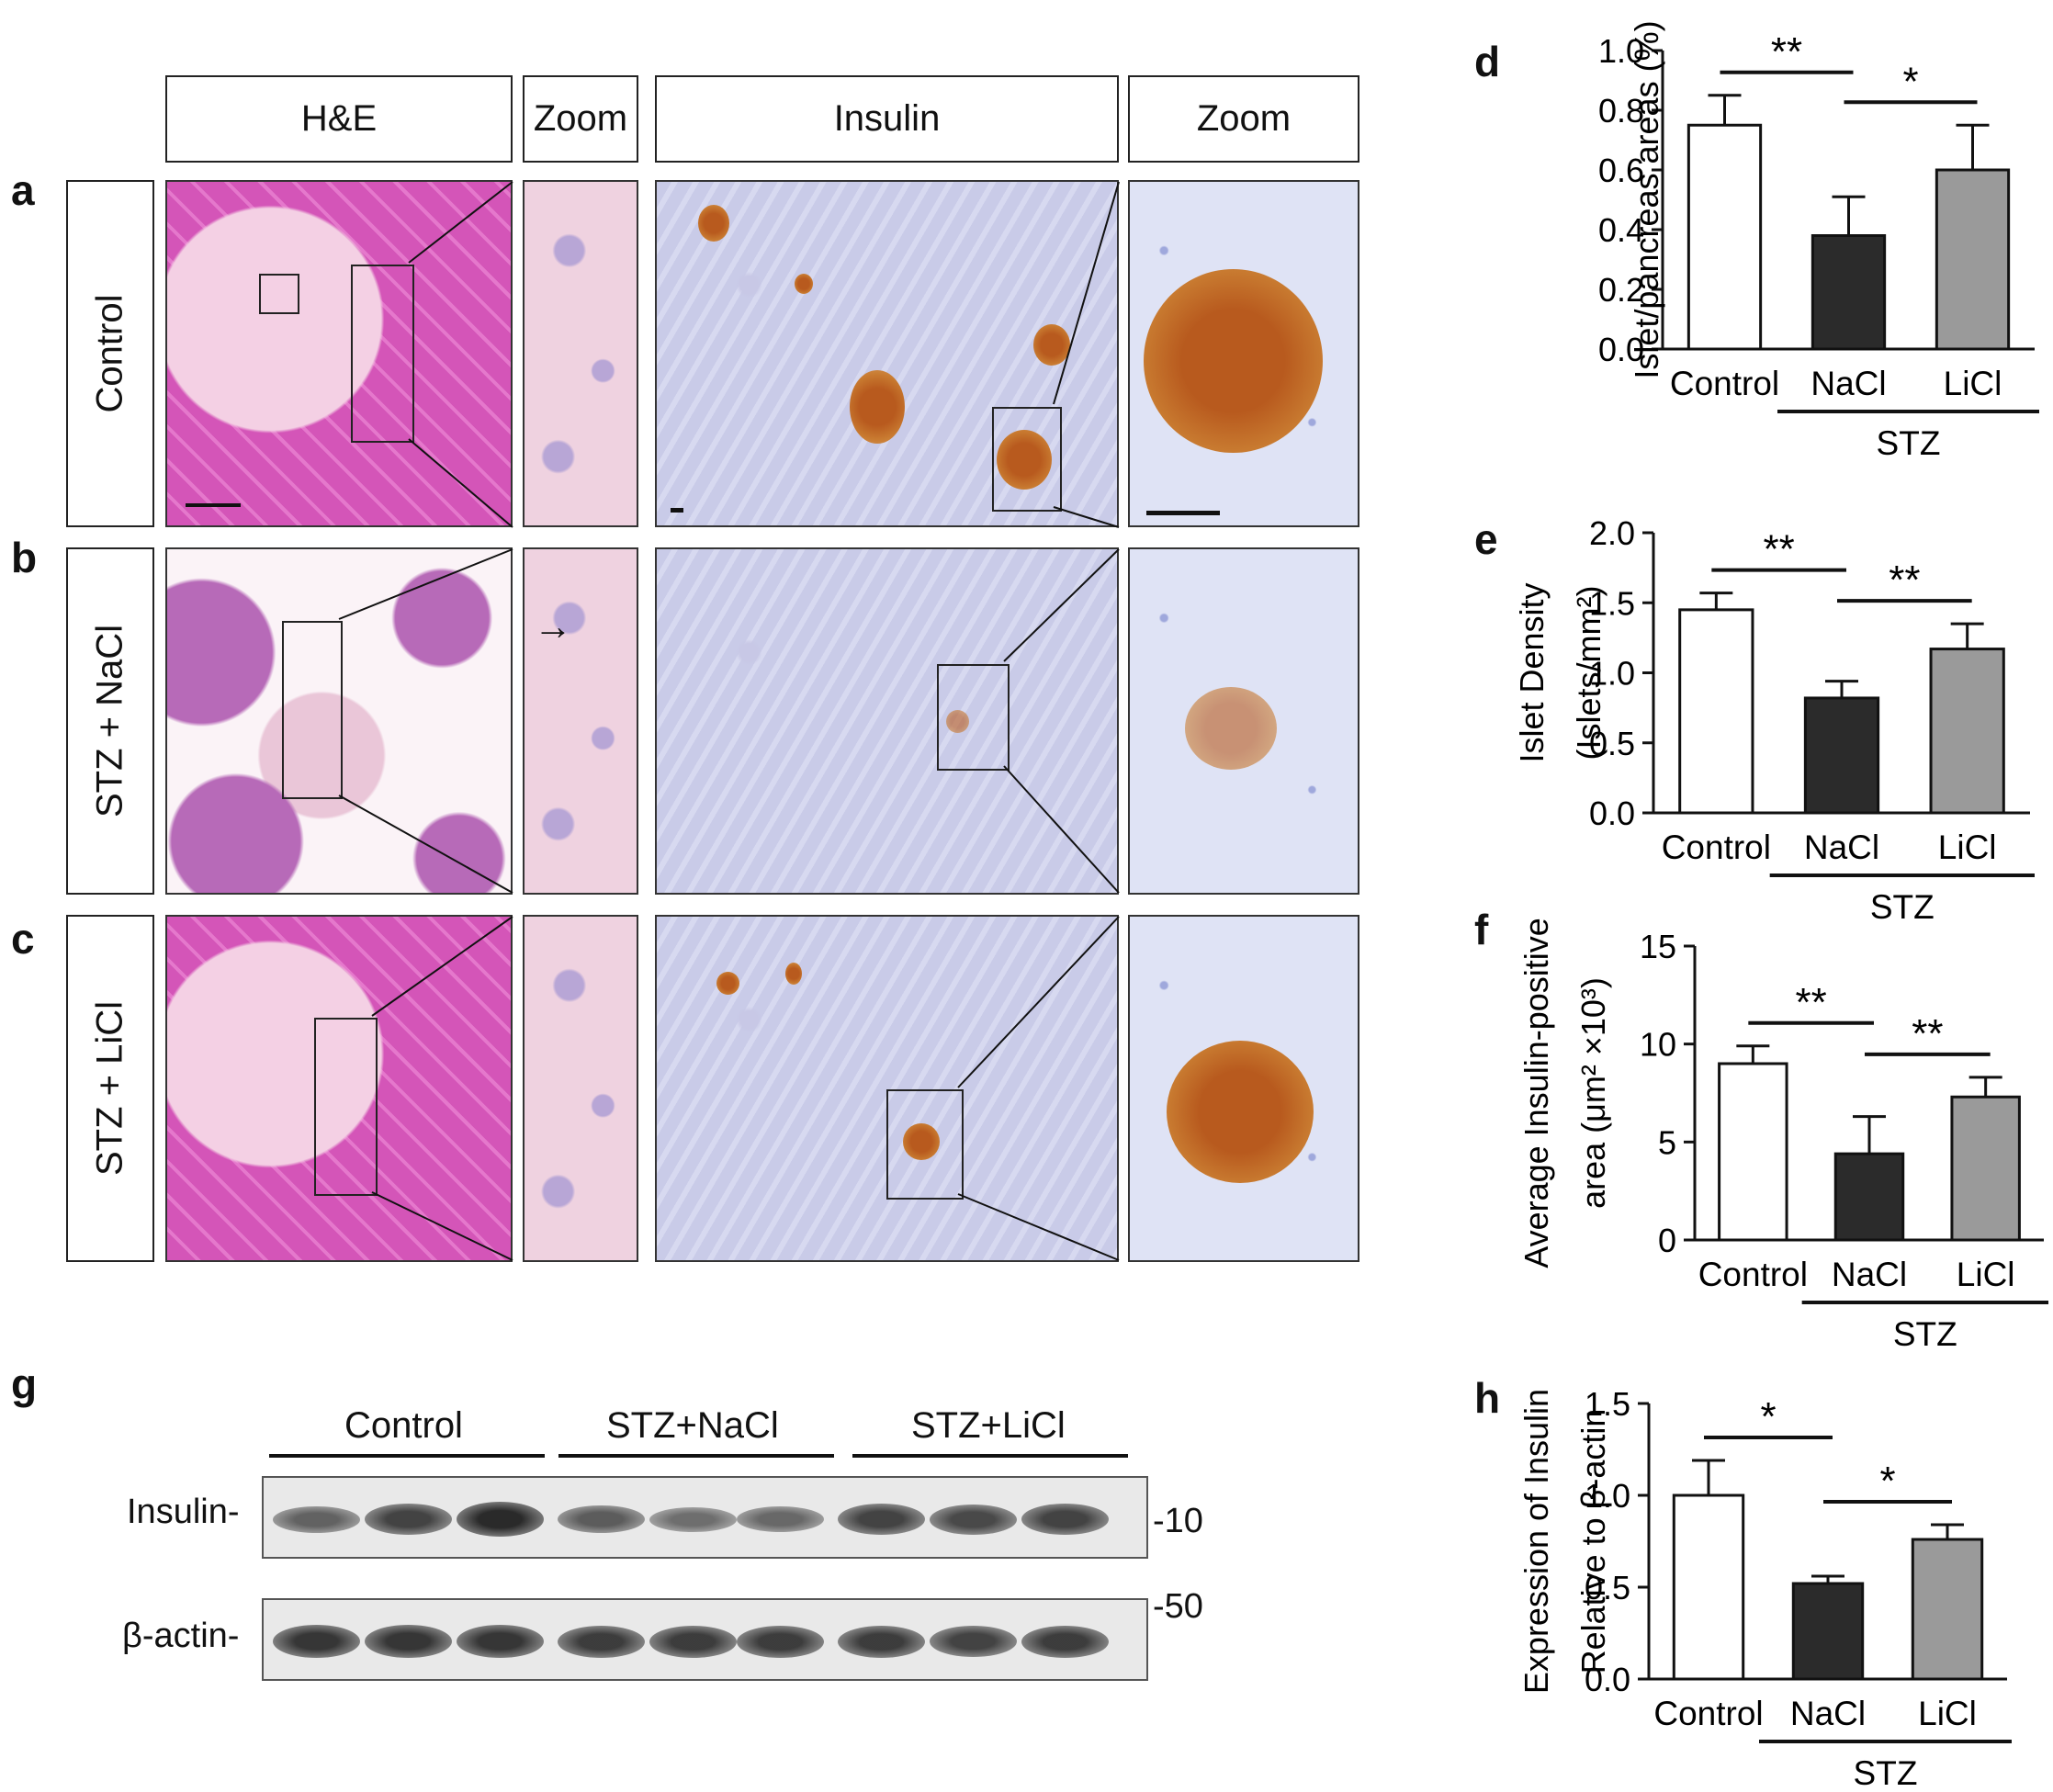 Image resolution: width=2053 pixels, height=1792 pixels. I want to click on y-axis-label: Expression of Insulin, so click(1536, 1541).